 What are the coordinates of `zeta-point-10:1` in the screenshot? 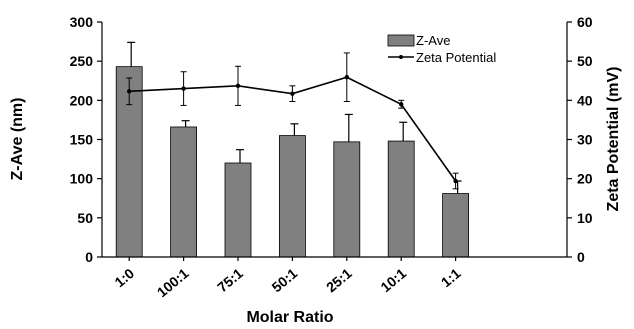 It's located at (401, 104).